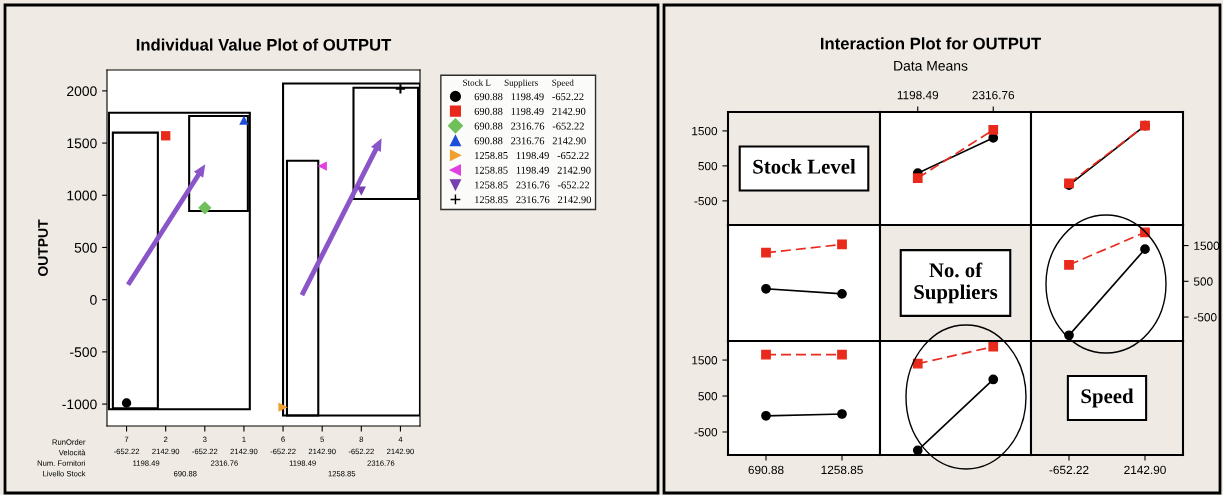 This screenshot has height=495, width=1223. Describe the element at coordinates (264, 44) in the screenshot. I see `chart-title: Individual Value Plot of OUTPUT` at that location.